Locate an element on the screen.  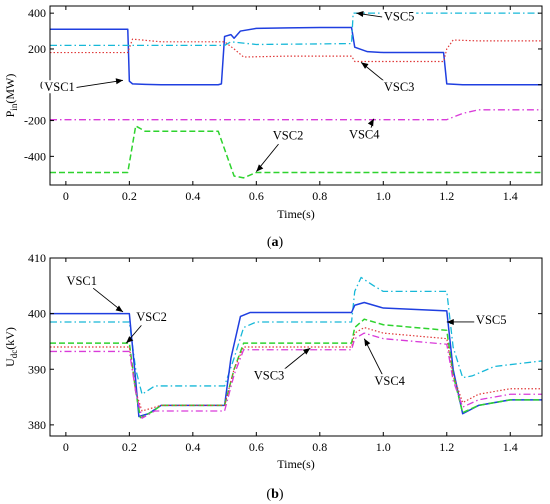
y-axis-title: Pin(MW) is located at coordinates (11, 96).